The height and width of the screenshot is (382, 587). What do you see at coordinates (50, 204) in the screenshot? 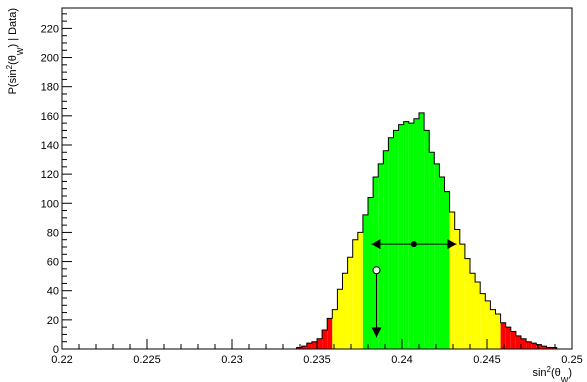
I see `y-tick-label: 100` at bounding box center [50, 204].